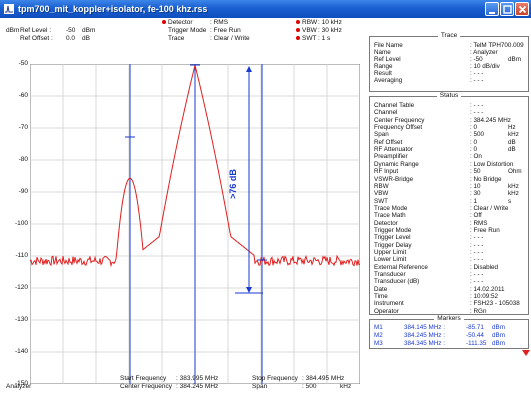 Image resolution: width=531 pixels, height=398 pixels. What do you see at coordinates (450, 59) in the screenshot?
I see `trace-info-row: Ref Level: -50 dBm` at bounding box center [450, 59].